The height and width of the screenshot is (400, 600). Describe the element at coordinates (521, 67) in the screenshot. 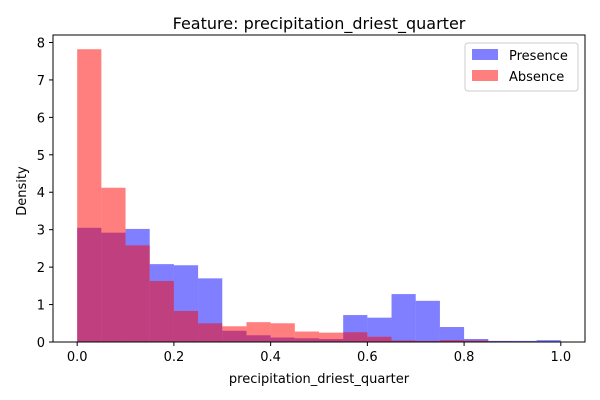

I see `legend: Presence Absence` at that location.